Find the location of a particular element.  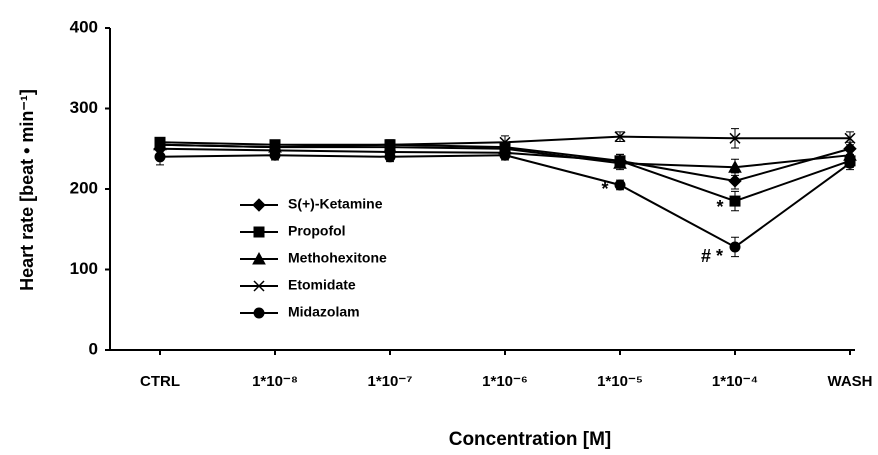

x-axis-title: Concentration [M] is located at coordinates (530, 439).